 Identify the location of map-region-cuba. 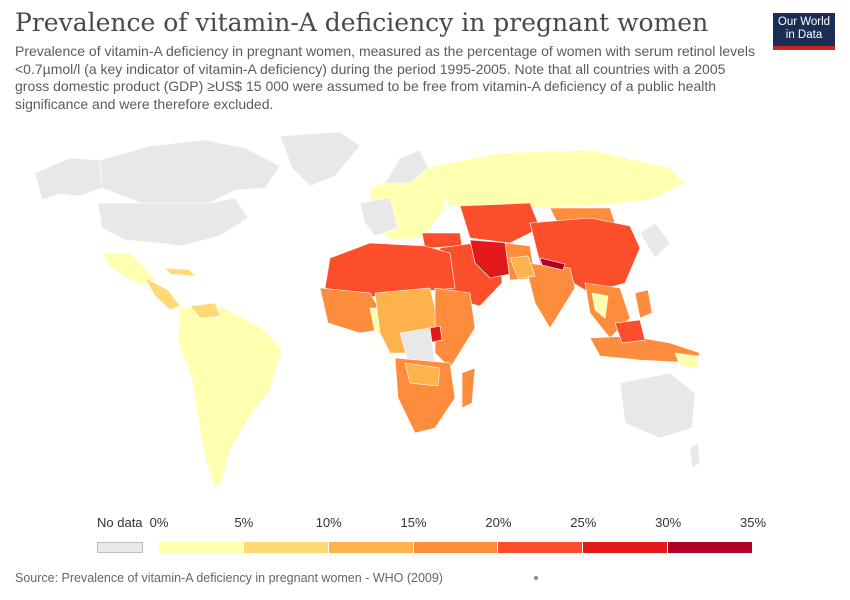
(180, 272).